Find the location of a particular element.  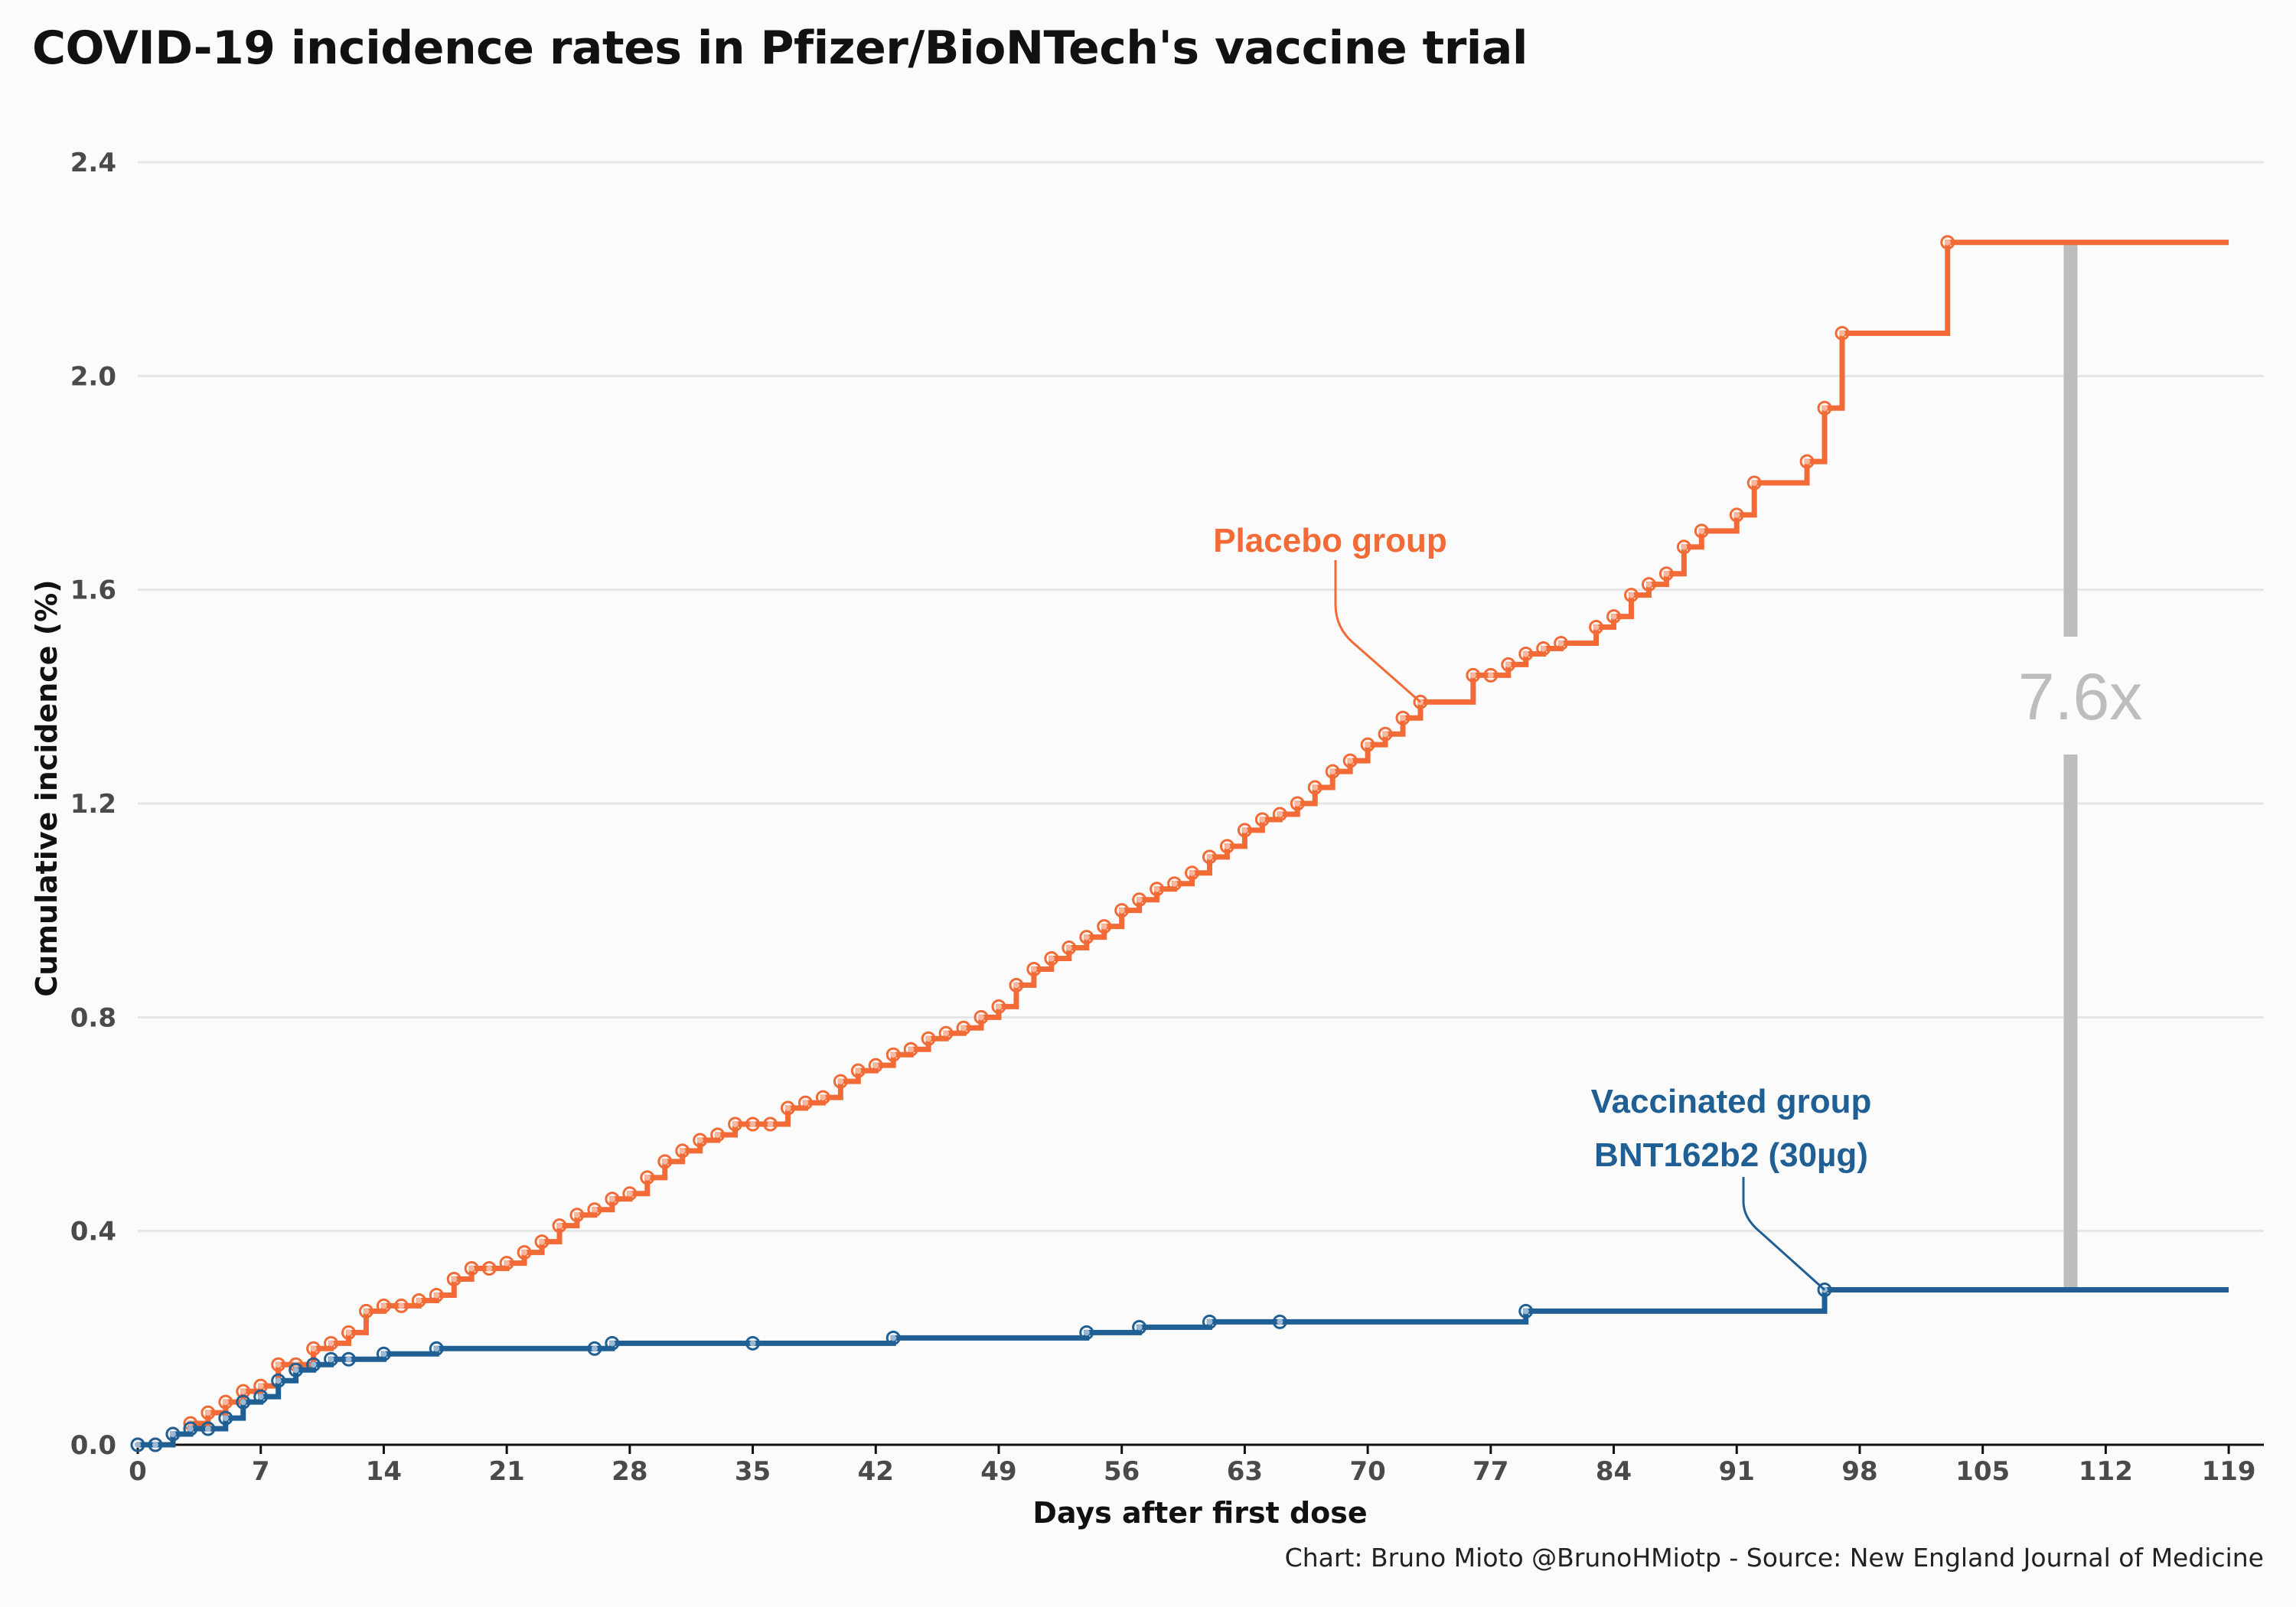

x-tick-label: 49 is located at coordinates (998, 1471).